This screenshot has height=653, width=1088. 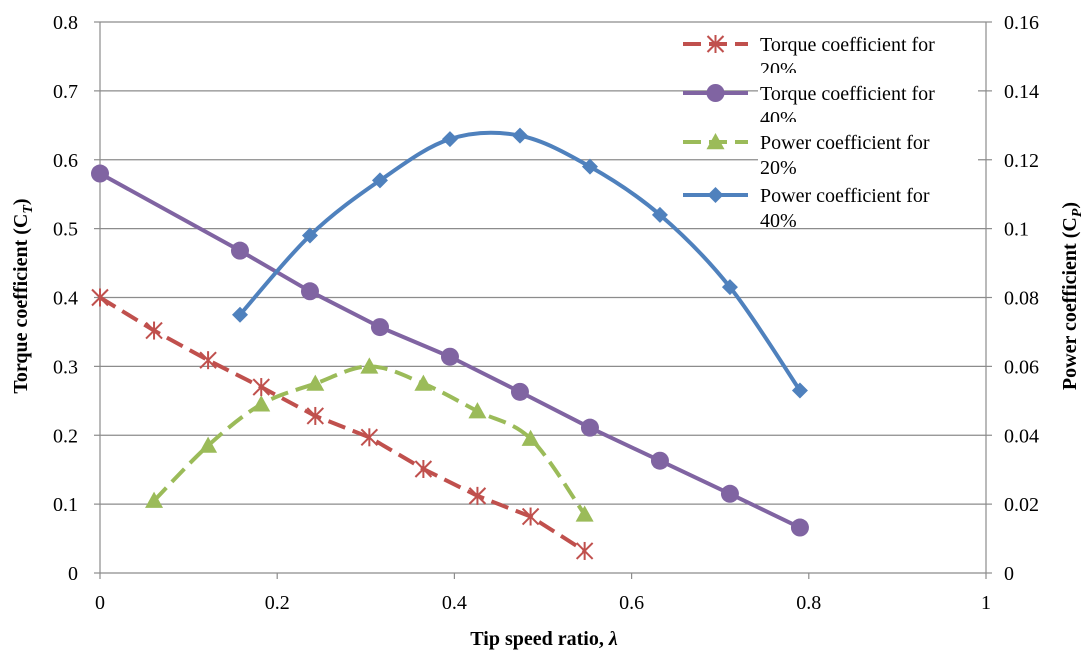 I want to click on y2-tick-label: 0.04, so click(x=1021, y=436).